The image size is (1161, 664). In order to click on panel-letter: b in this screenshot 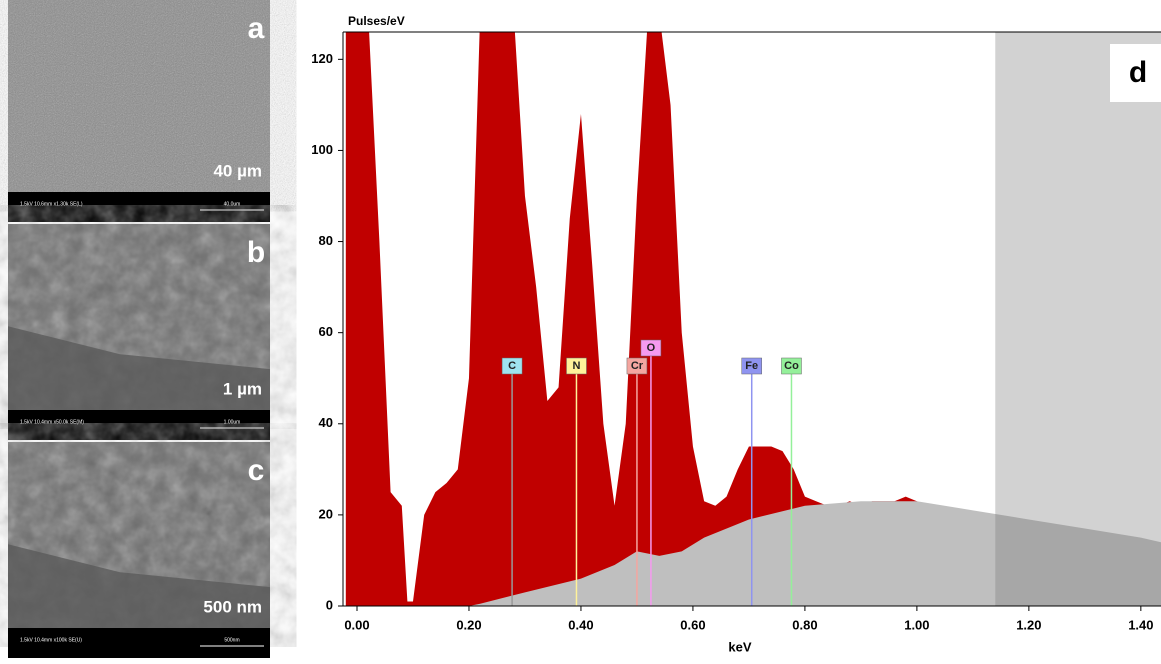, I will do `click(256, 252)`.